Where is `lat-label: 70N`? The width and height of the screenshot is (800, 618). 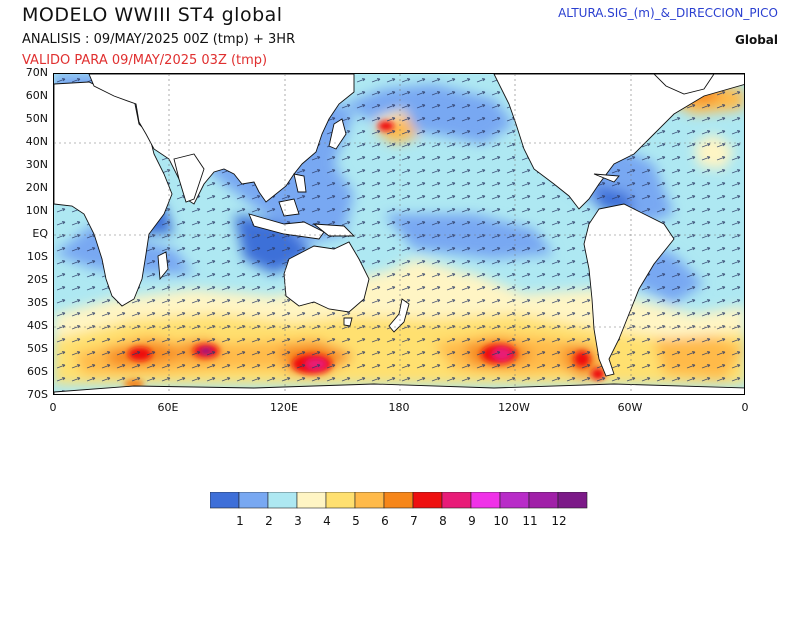 lat-label: 70N is located at coordinates (36, 72).